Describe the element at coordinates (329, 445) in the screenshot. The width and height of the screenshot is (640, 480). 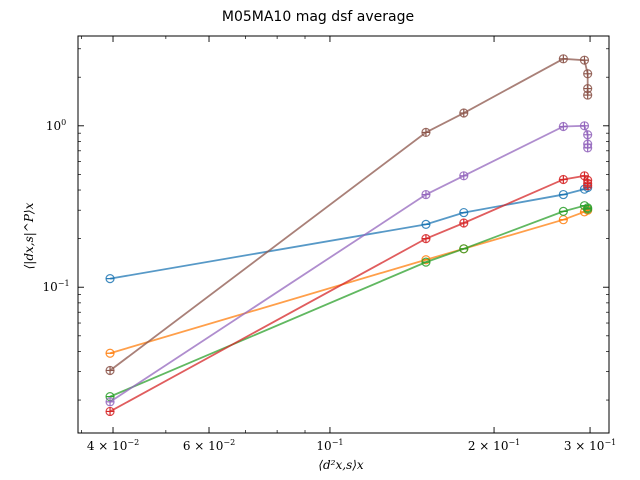
I see `x-tick-label: 10−1` at that location.